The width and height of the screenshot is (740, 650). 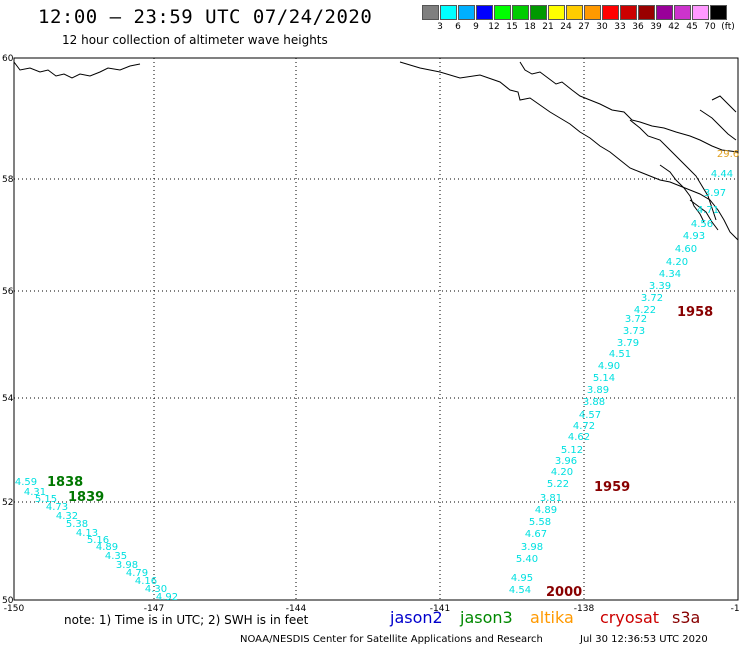 What do you see at coordinates (205, 17) in the screenshot?
I see `chart-title: 12:00 – 23:59 UTC 07/24/2020` at bounding box center [205, 17].